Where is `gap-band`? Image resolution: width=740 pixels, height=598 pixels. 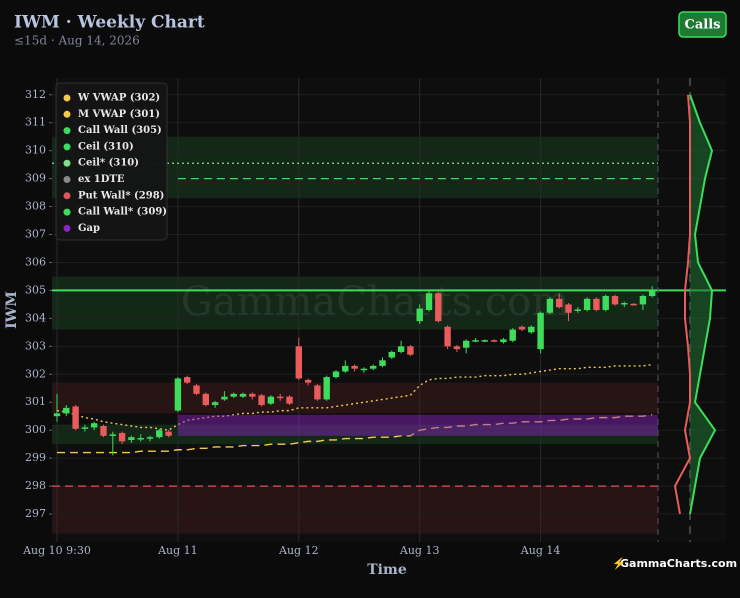
gap-band is located at coordinates (417, 425).